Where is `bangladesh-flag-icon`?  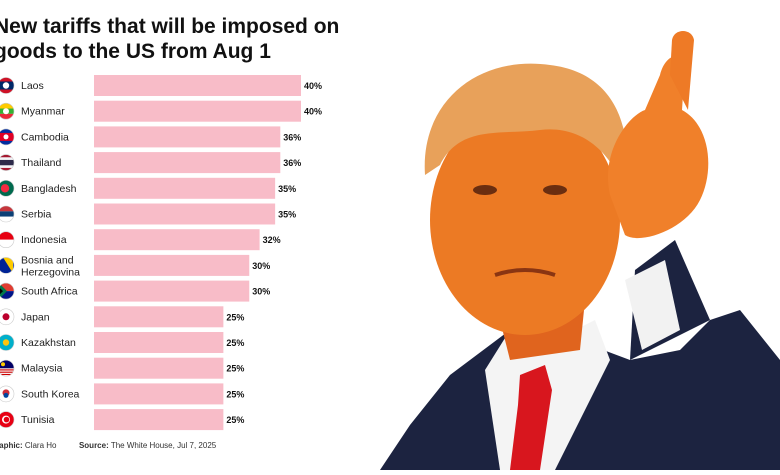 bangladesh-flag-icon is located at coordinates (7, 188).